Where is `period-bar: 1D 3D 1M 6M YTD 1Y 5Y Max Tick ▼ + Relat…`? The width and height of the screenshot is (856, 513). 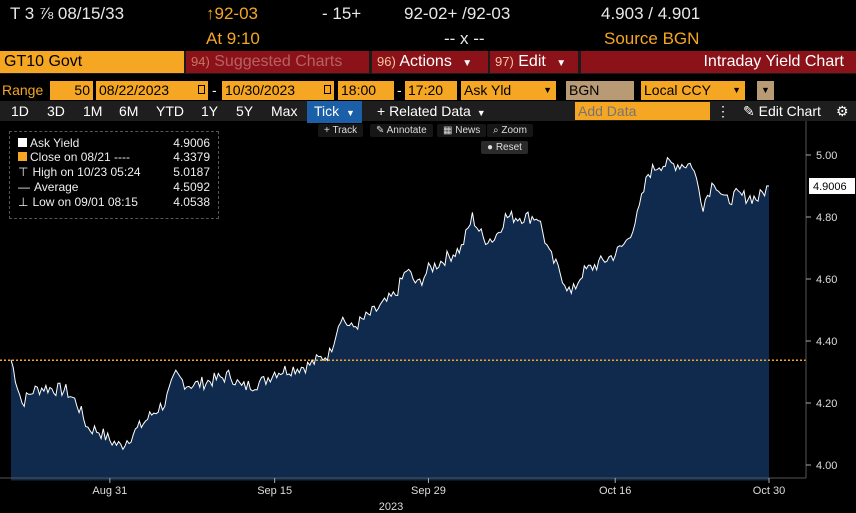 period-bar: 1D 3D 1M 6M YTD 1Y 5Y Max Tick ▼ + Relat… is located at coordinates (428, 112).